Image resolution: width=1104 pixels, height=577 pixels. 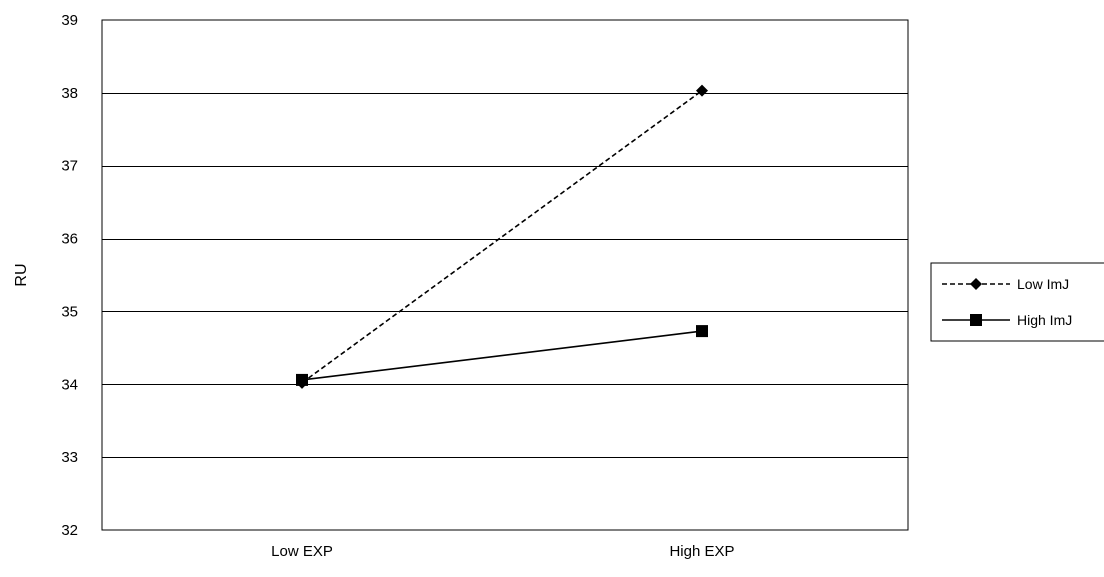 What do you see at coordinates (69, 311) in the screenshot?
I see `y-tick-label: 35` at bounding box center [69, 311].